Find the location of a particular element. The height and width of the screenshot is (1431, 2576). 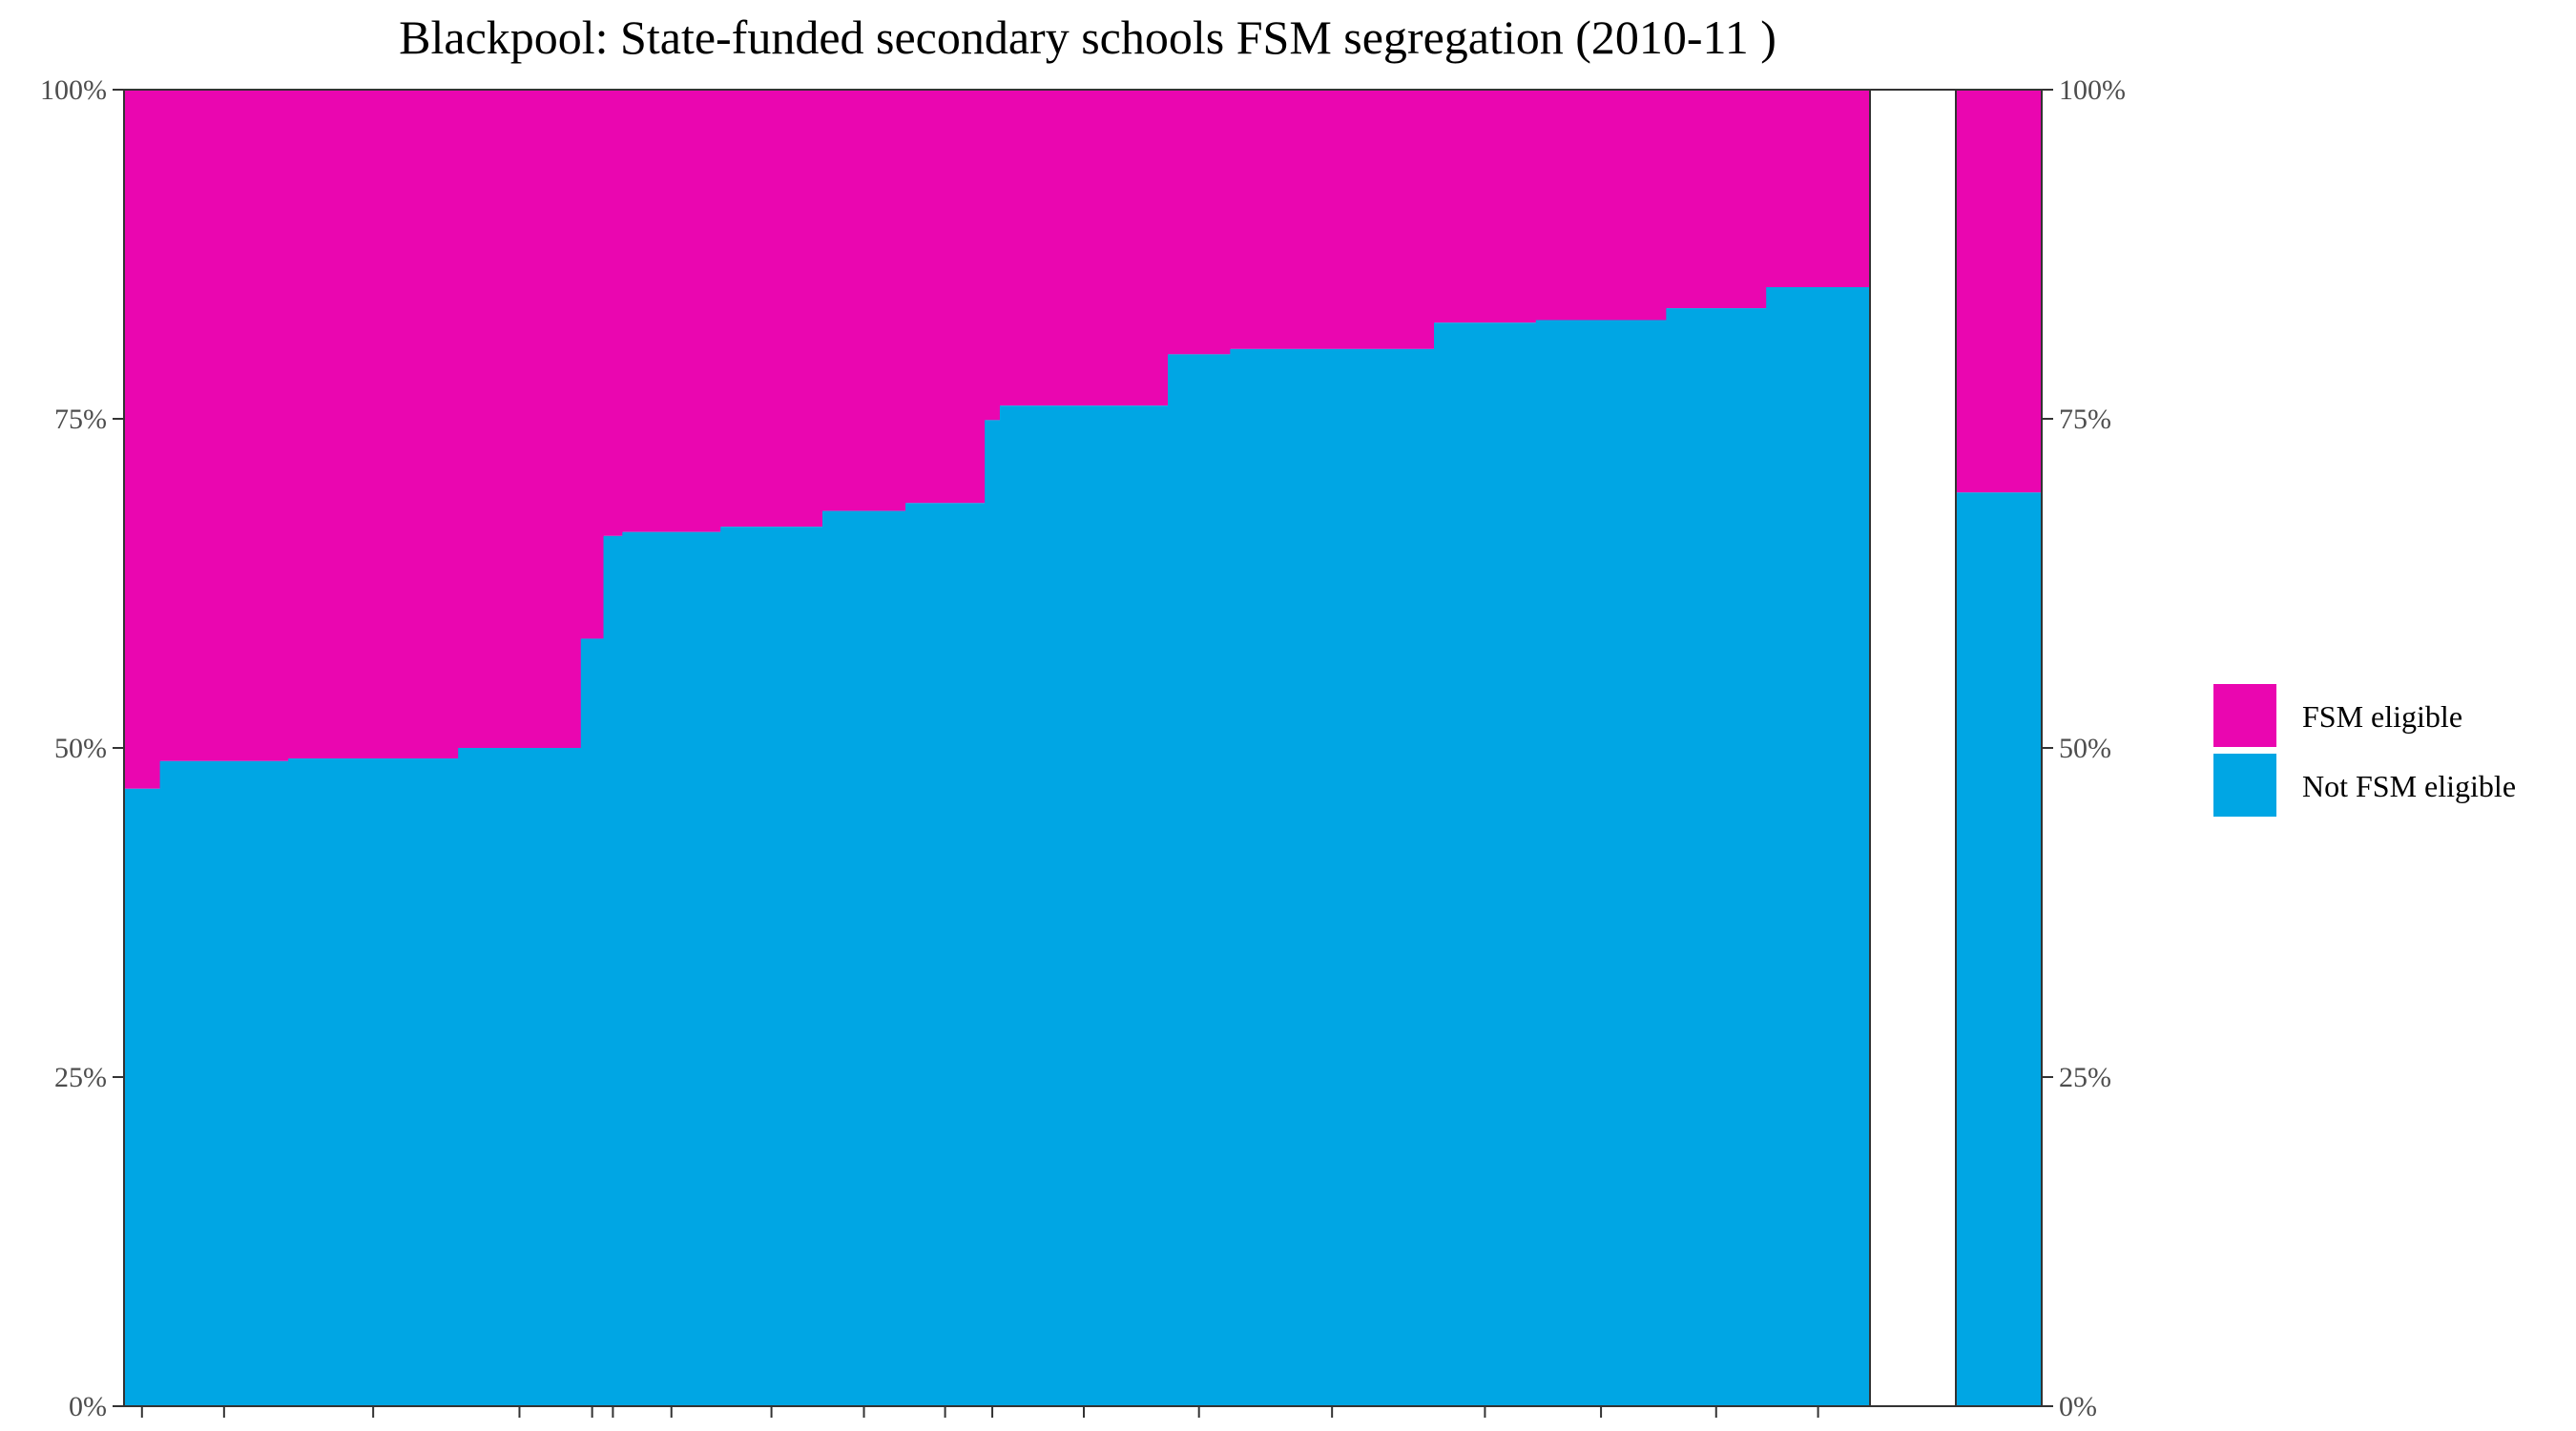

right-y-tick-label: 100% is located at coordinates (2092, 90).